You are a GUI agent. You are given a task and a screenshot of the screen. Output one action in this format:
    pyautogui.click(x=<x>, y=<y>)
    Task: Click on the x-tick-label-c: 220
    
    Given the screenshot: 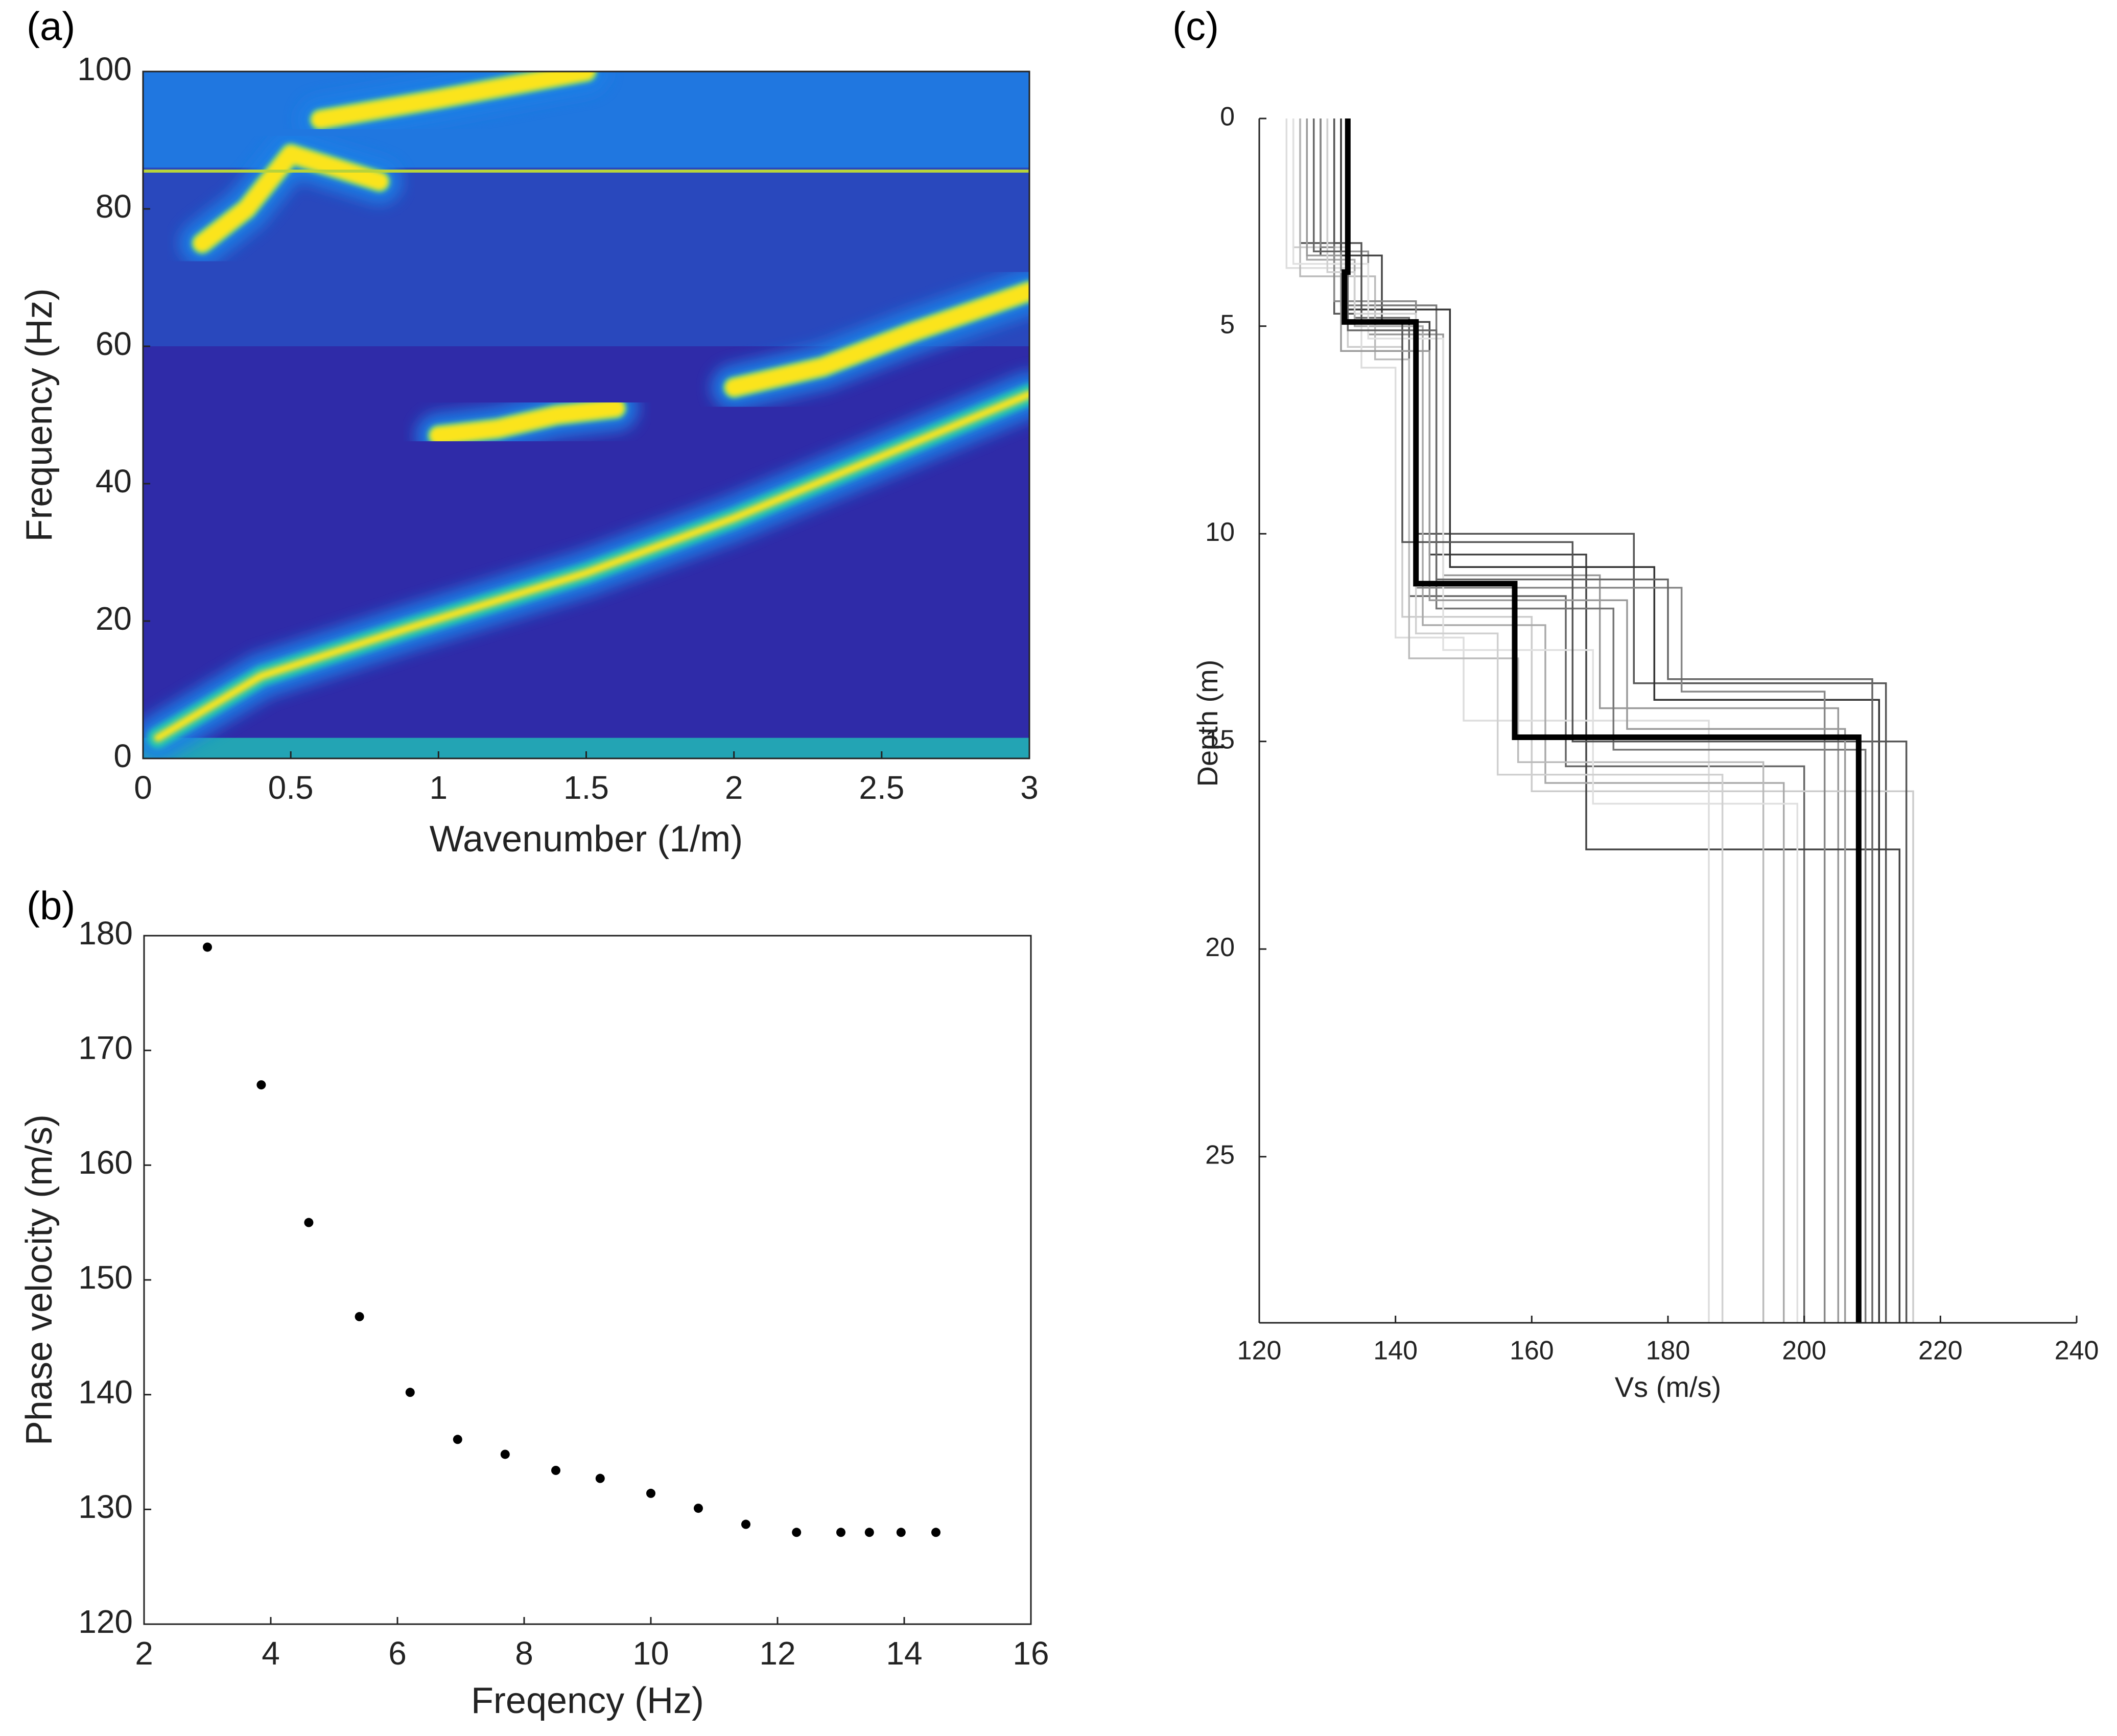 What is the action you would take?
    pyautogui.click(x=1940, y=1351)
    